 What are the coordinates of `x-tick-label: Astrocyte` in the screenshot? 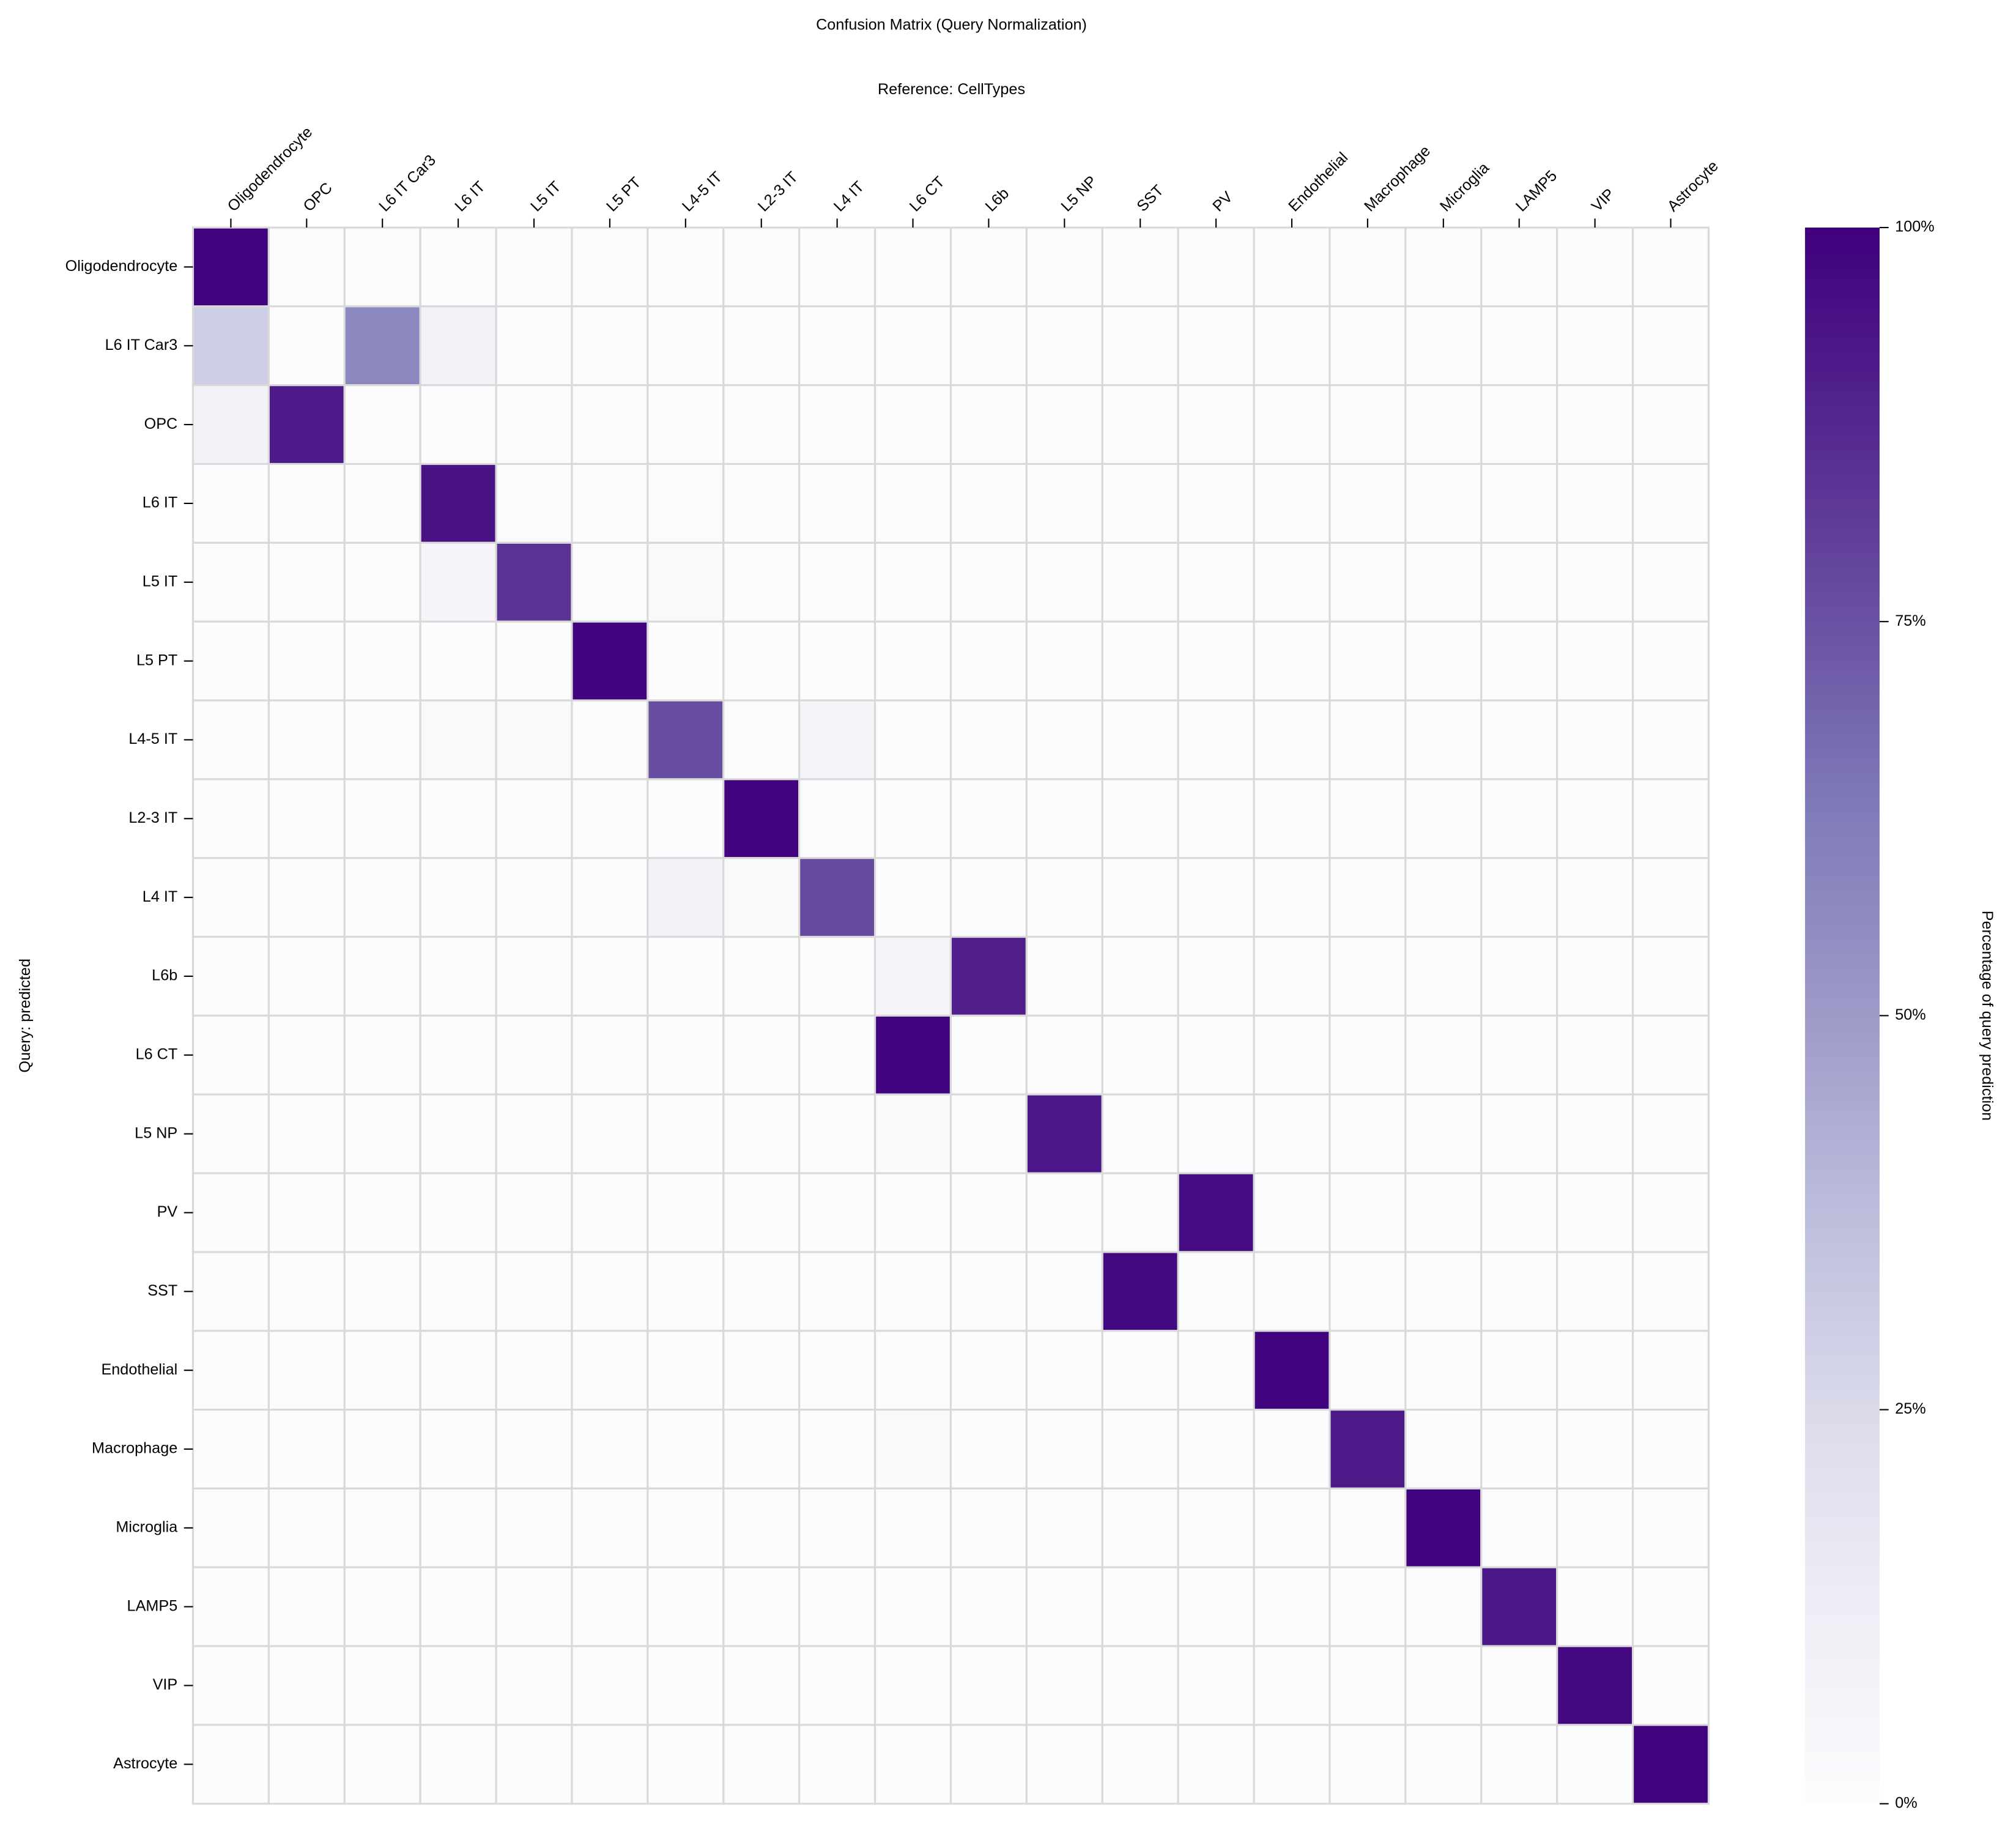 It's located at (1693, 186).